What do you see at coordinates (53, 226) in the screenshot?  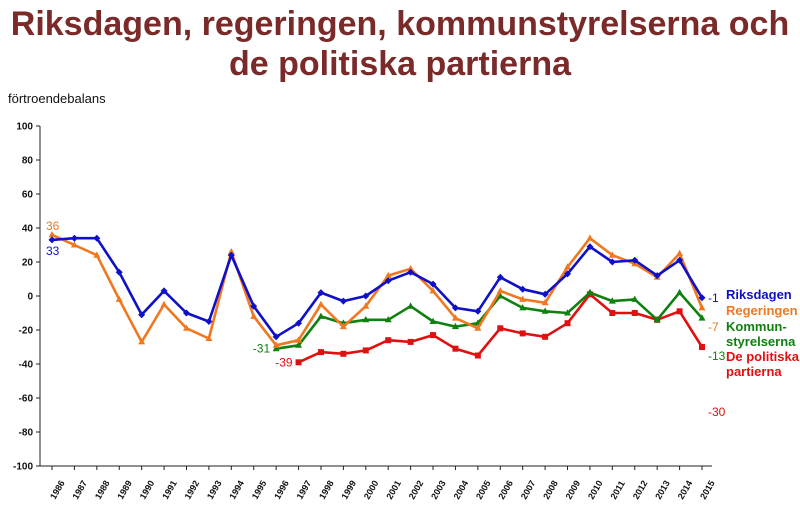 I see `regeringen-start-label: 36` at bounding box center [53, 226].